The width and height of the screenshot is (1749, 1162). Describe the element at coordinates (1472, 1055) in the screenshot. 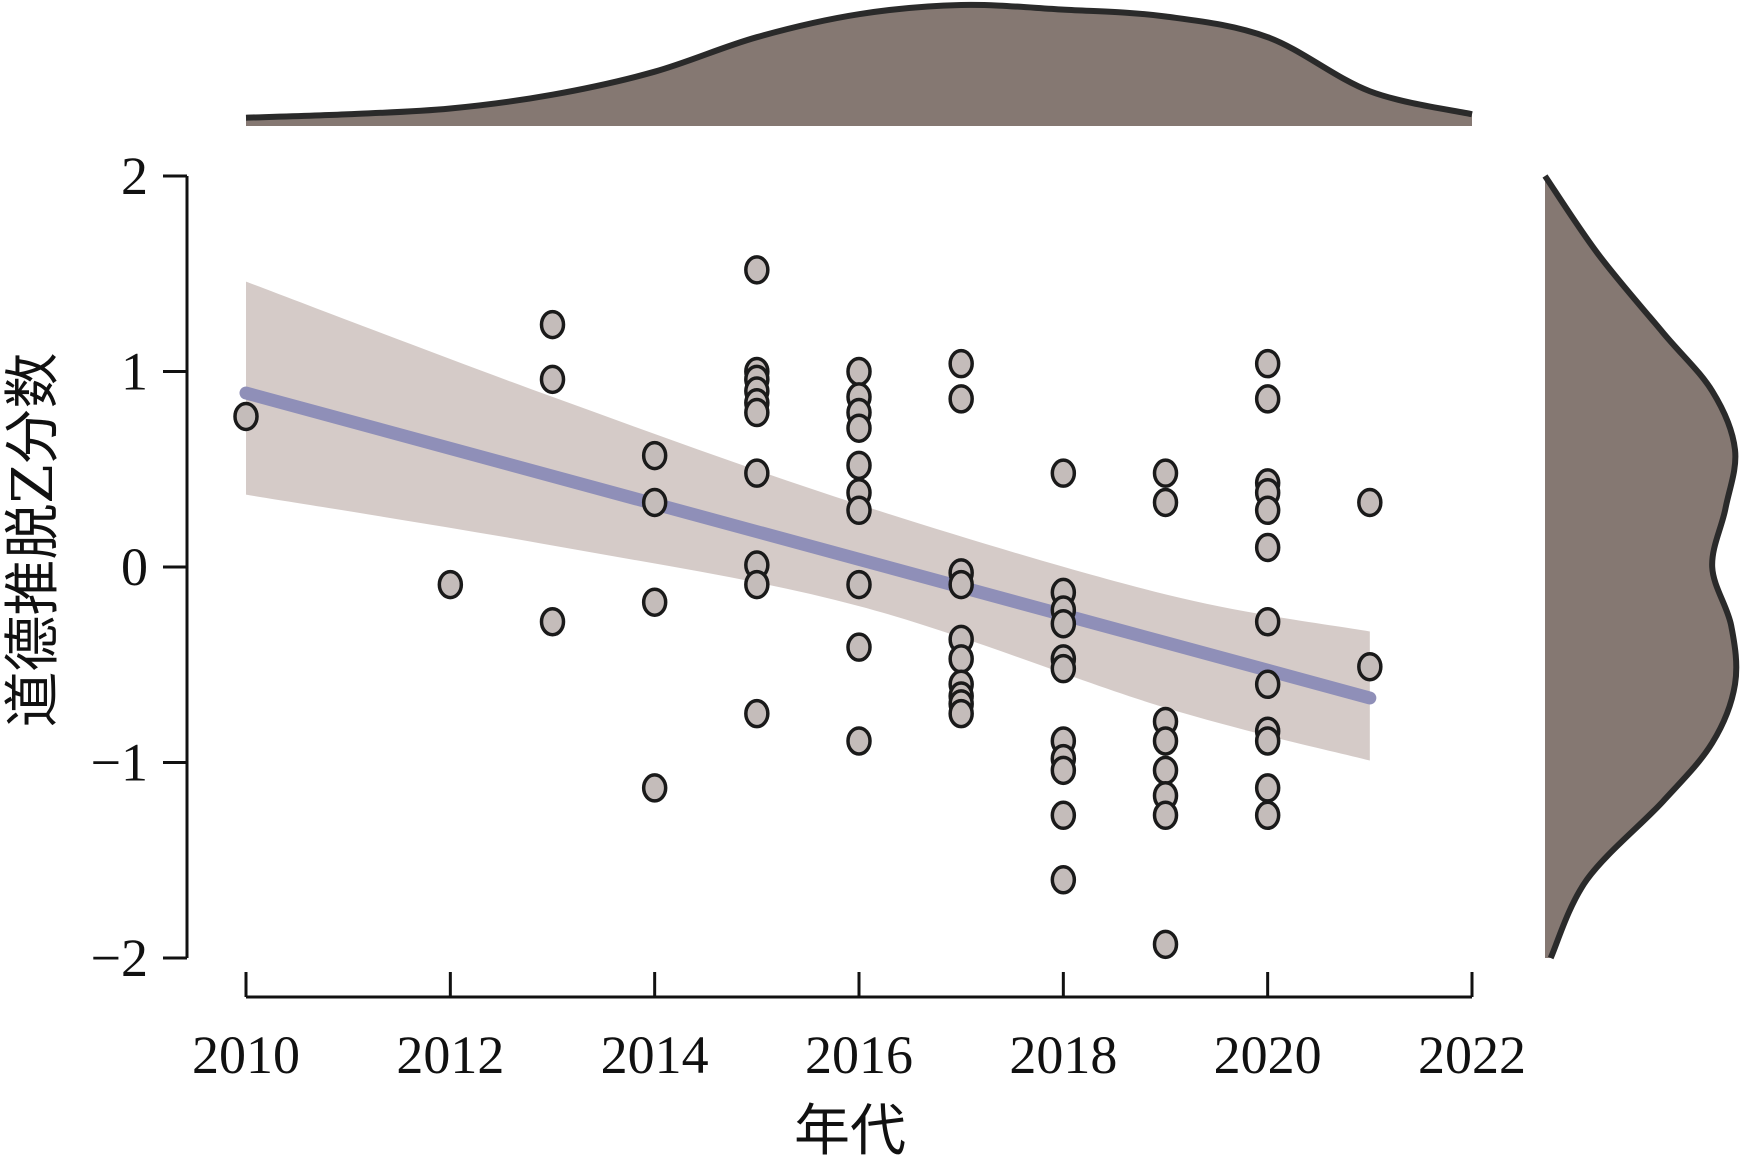

I see `x-tick-label: 2022` at that location.